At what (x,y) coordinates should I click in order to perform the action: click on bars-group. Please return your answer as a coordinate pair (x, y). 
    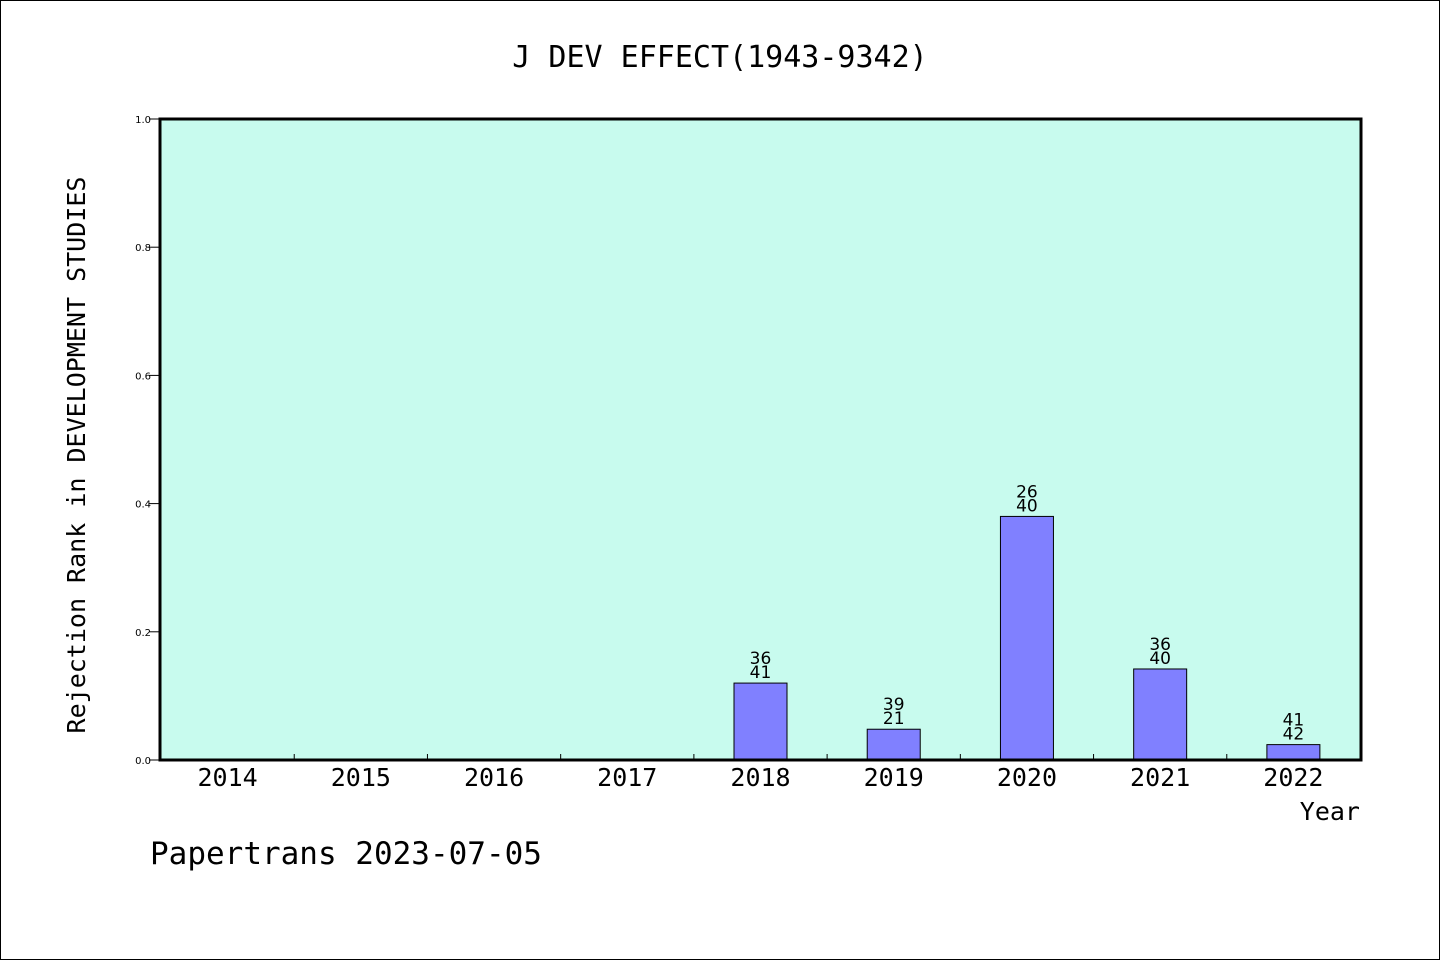
    Looking at the image, I should click on (1027, 638).